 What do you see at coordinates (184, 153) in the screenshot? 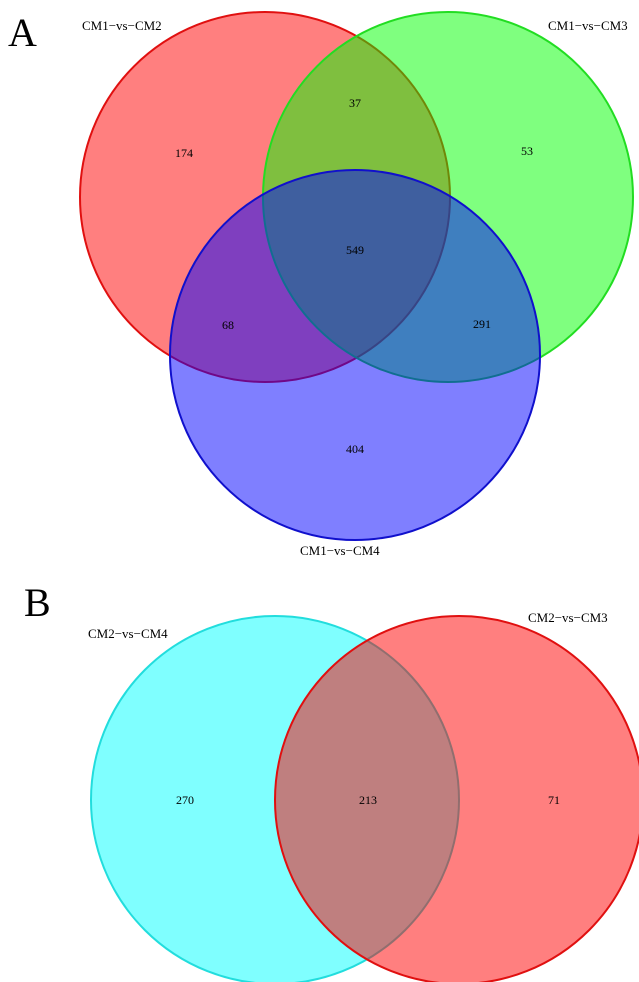
I see `count-only-cm1-vs-cm2: 174` at bounding box center [184, 153].